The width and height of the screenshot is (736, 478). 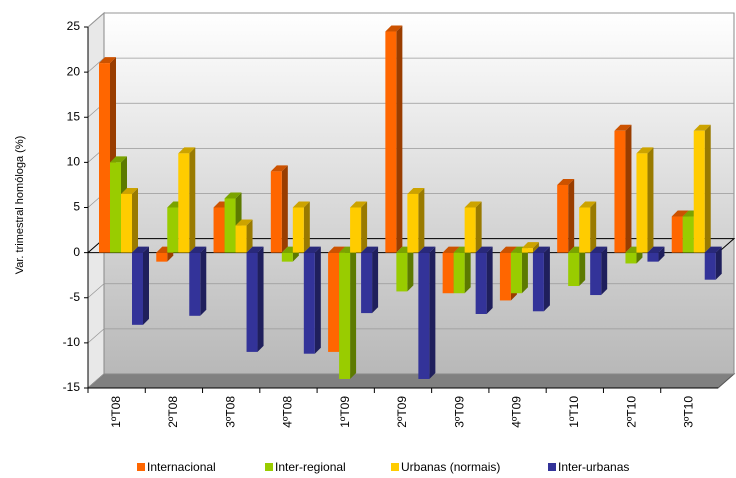 What do you see at coordinates (72, 387) in the screenshot?
I see `y-tick-label: -15` at bounding box center [72, 387].